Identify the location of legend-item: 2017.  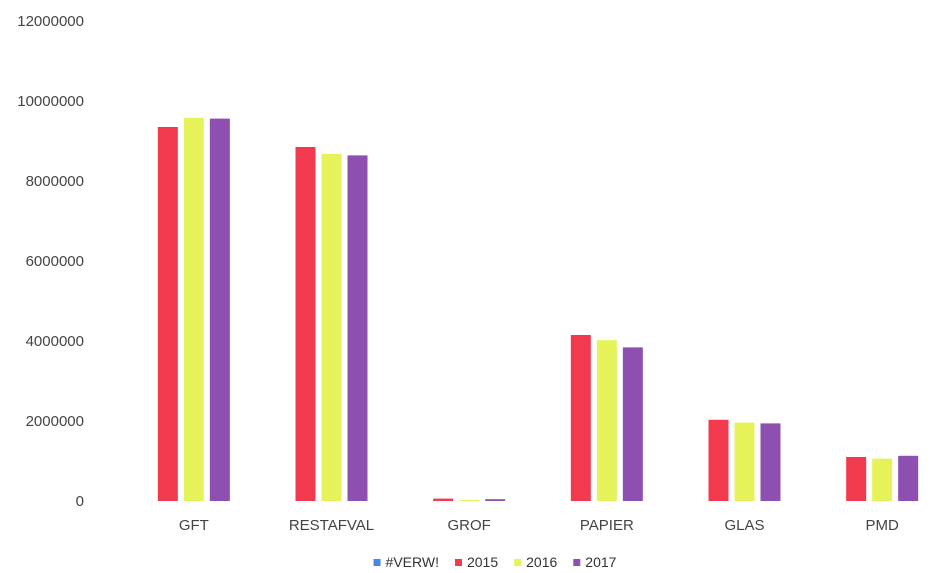
(595, 562).